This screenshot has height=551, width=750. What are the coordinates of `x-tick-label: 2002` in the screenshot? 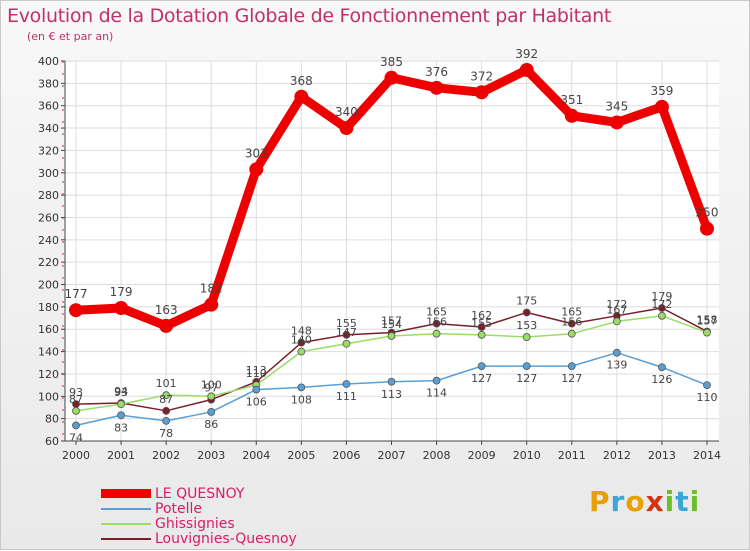 It's located at (166, 455).